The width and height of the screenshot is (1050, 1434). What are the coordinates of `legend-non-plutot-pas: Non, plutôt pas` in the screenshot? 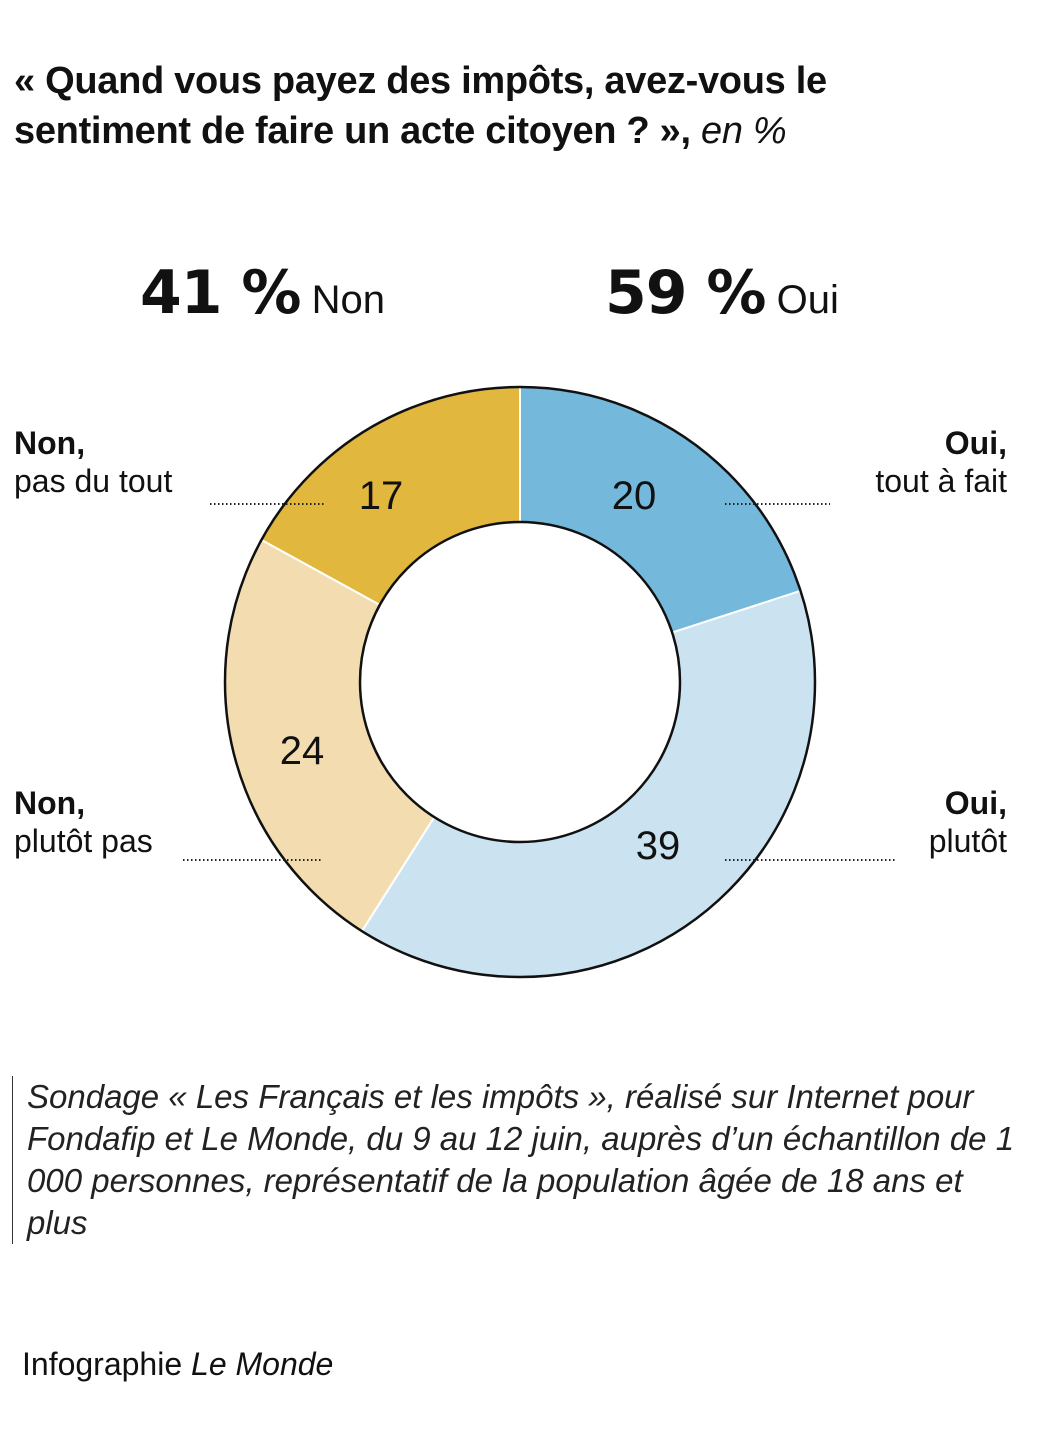 It's located at (83, 822).